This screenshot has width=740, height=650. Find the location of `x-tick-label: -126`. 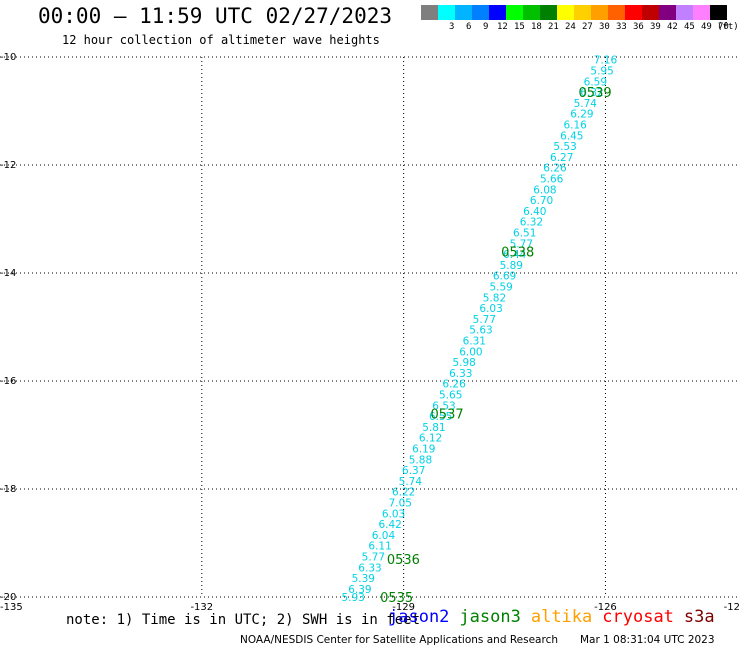

x-tick-label: -126 is located at coordinates (605, 607).